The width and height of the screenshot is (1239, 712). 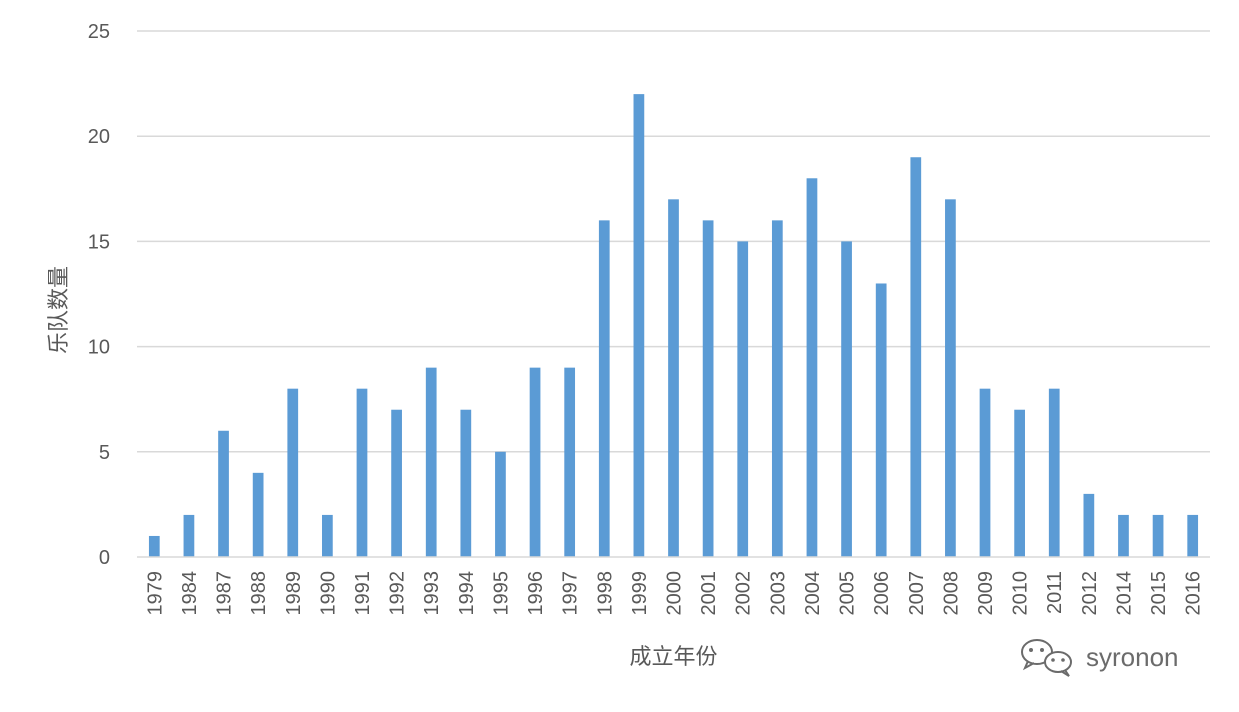 I want to click on x-tick-label: 1987, so click(x=225, y=593).